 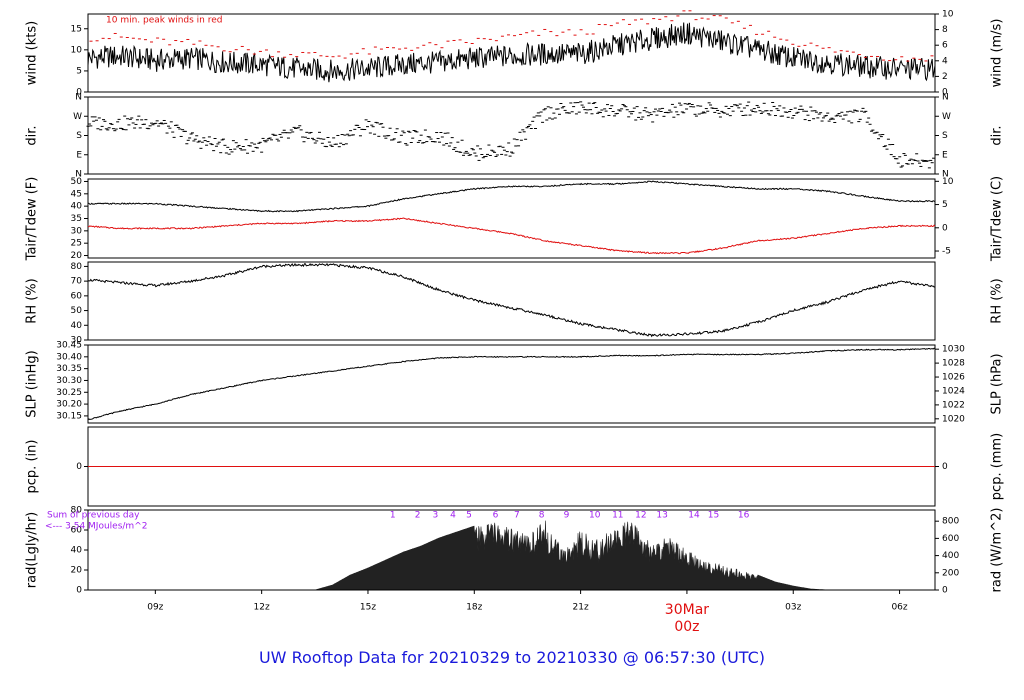 I want to click on y-axis-label-right: Tair/Tdew (C), so click(x=997, y=219).